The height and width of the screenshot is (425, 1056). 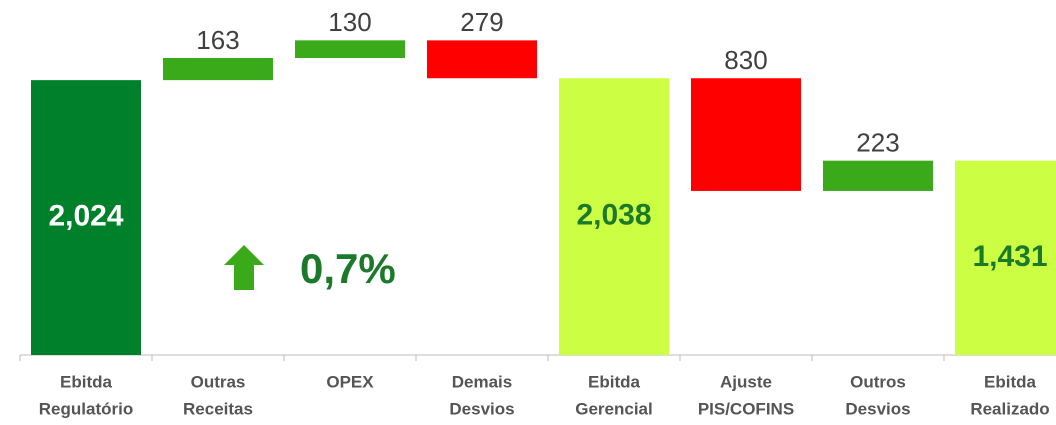 What do you see at coordinates (244, 267) in the screenshot?
I see `up-arrow` at bounding box center [244, 267].